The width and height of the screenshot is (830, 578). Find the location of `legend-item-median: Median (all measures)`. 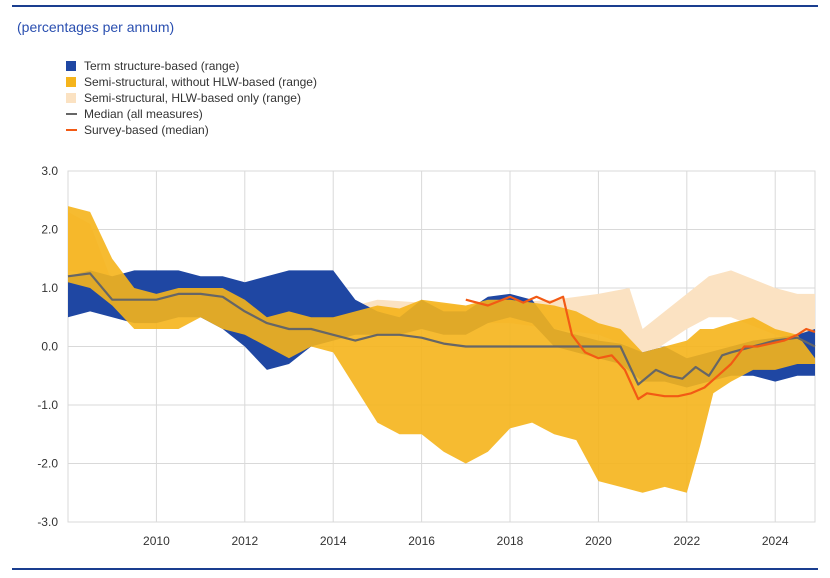

legend-item-median: Median (all measures) is located at coordinates (191, 114).